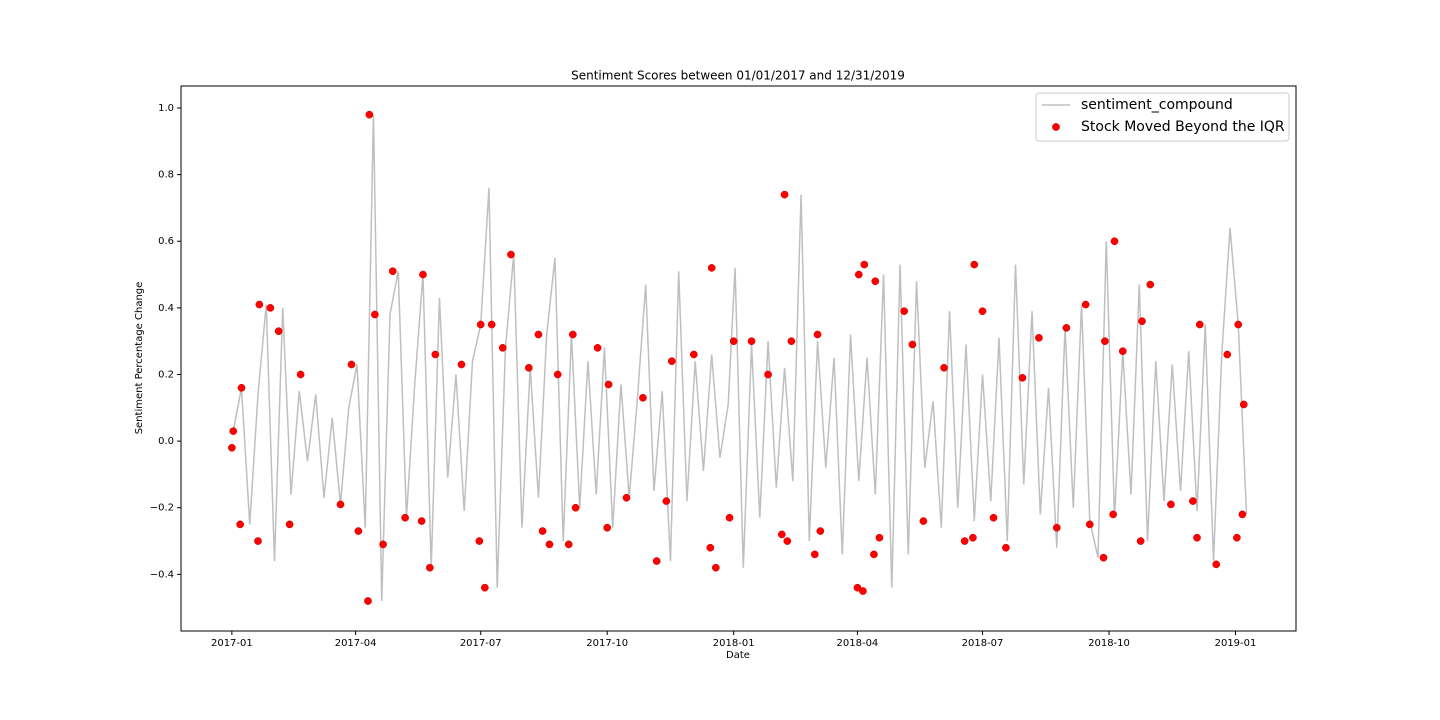 This screenshot has height=720, width=1440. Describe the element at coordinates (858, 643) in the screenshot. I see `x-tick-label: 2018-04` at that location.